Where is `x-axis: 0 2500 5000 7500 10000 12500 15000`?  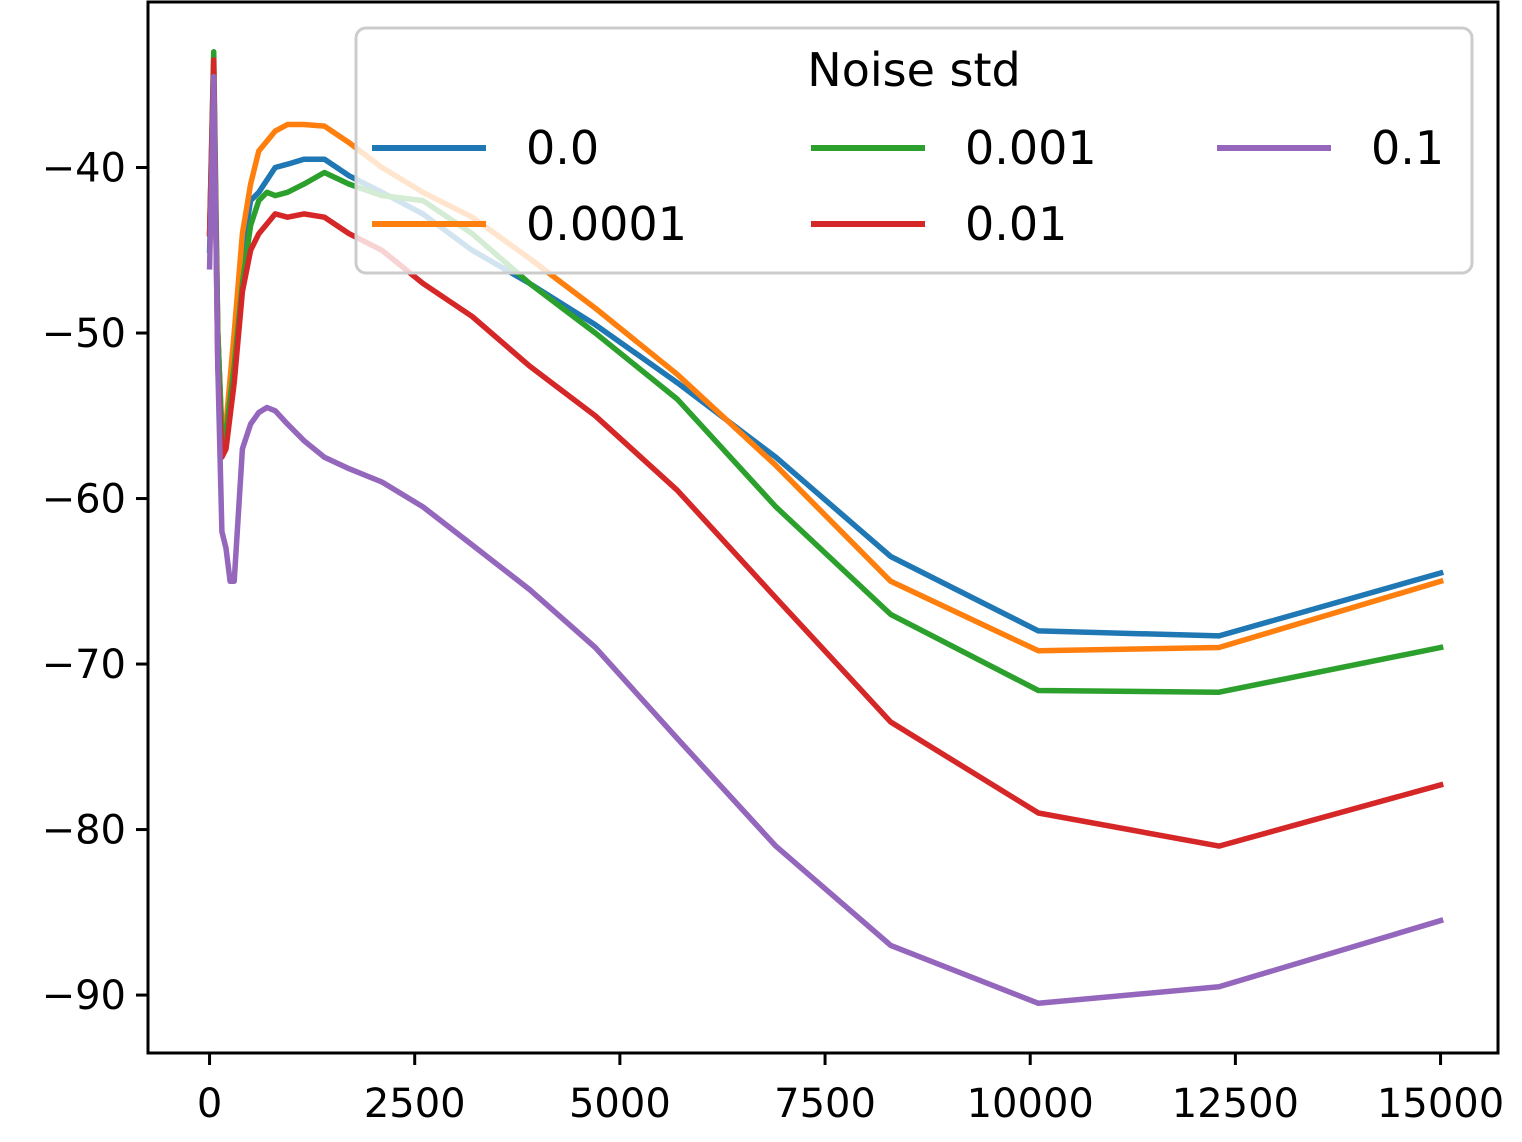 x-axis: 0 2500 5000 7500 10000 12500 15000 is located at coordinates (850, 1090).